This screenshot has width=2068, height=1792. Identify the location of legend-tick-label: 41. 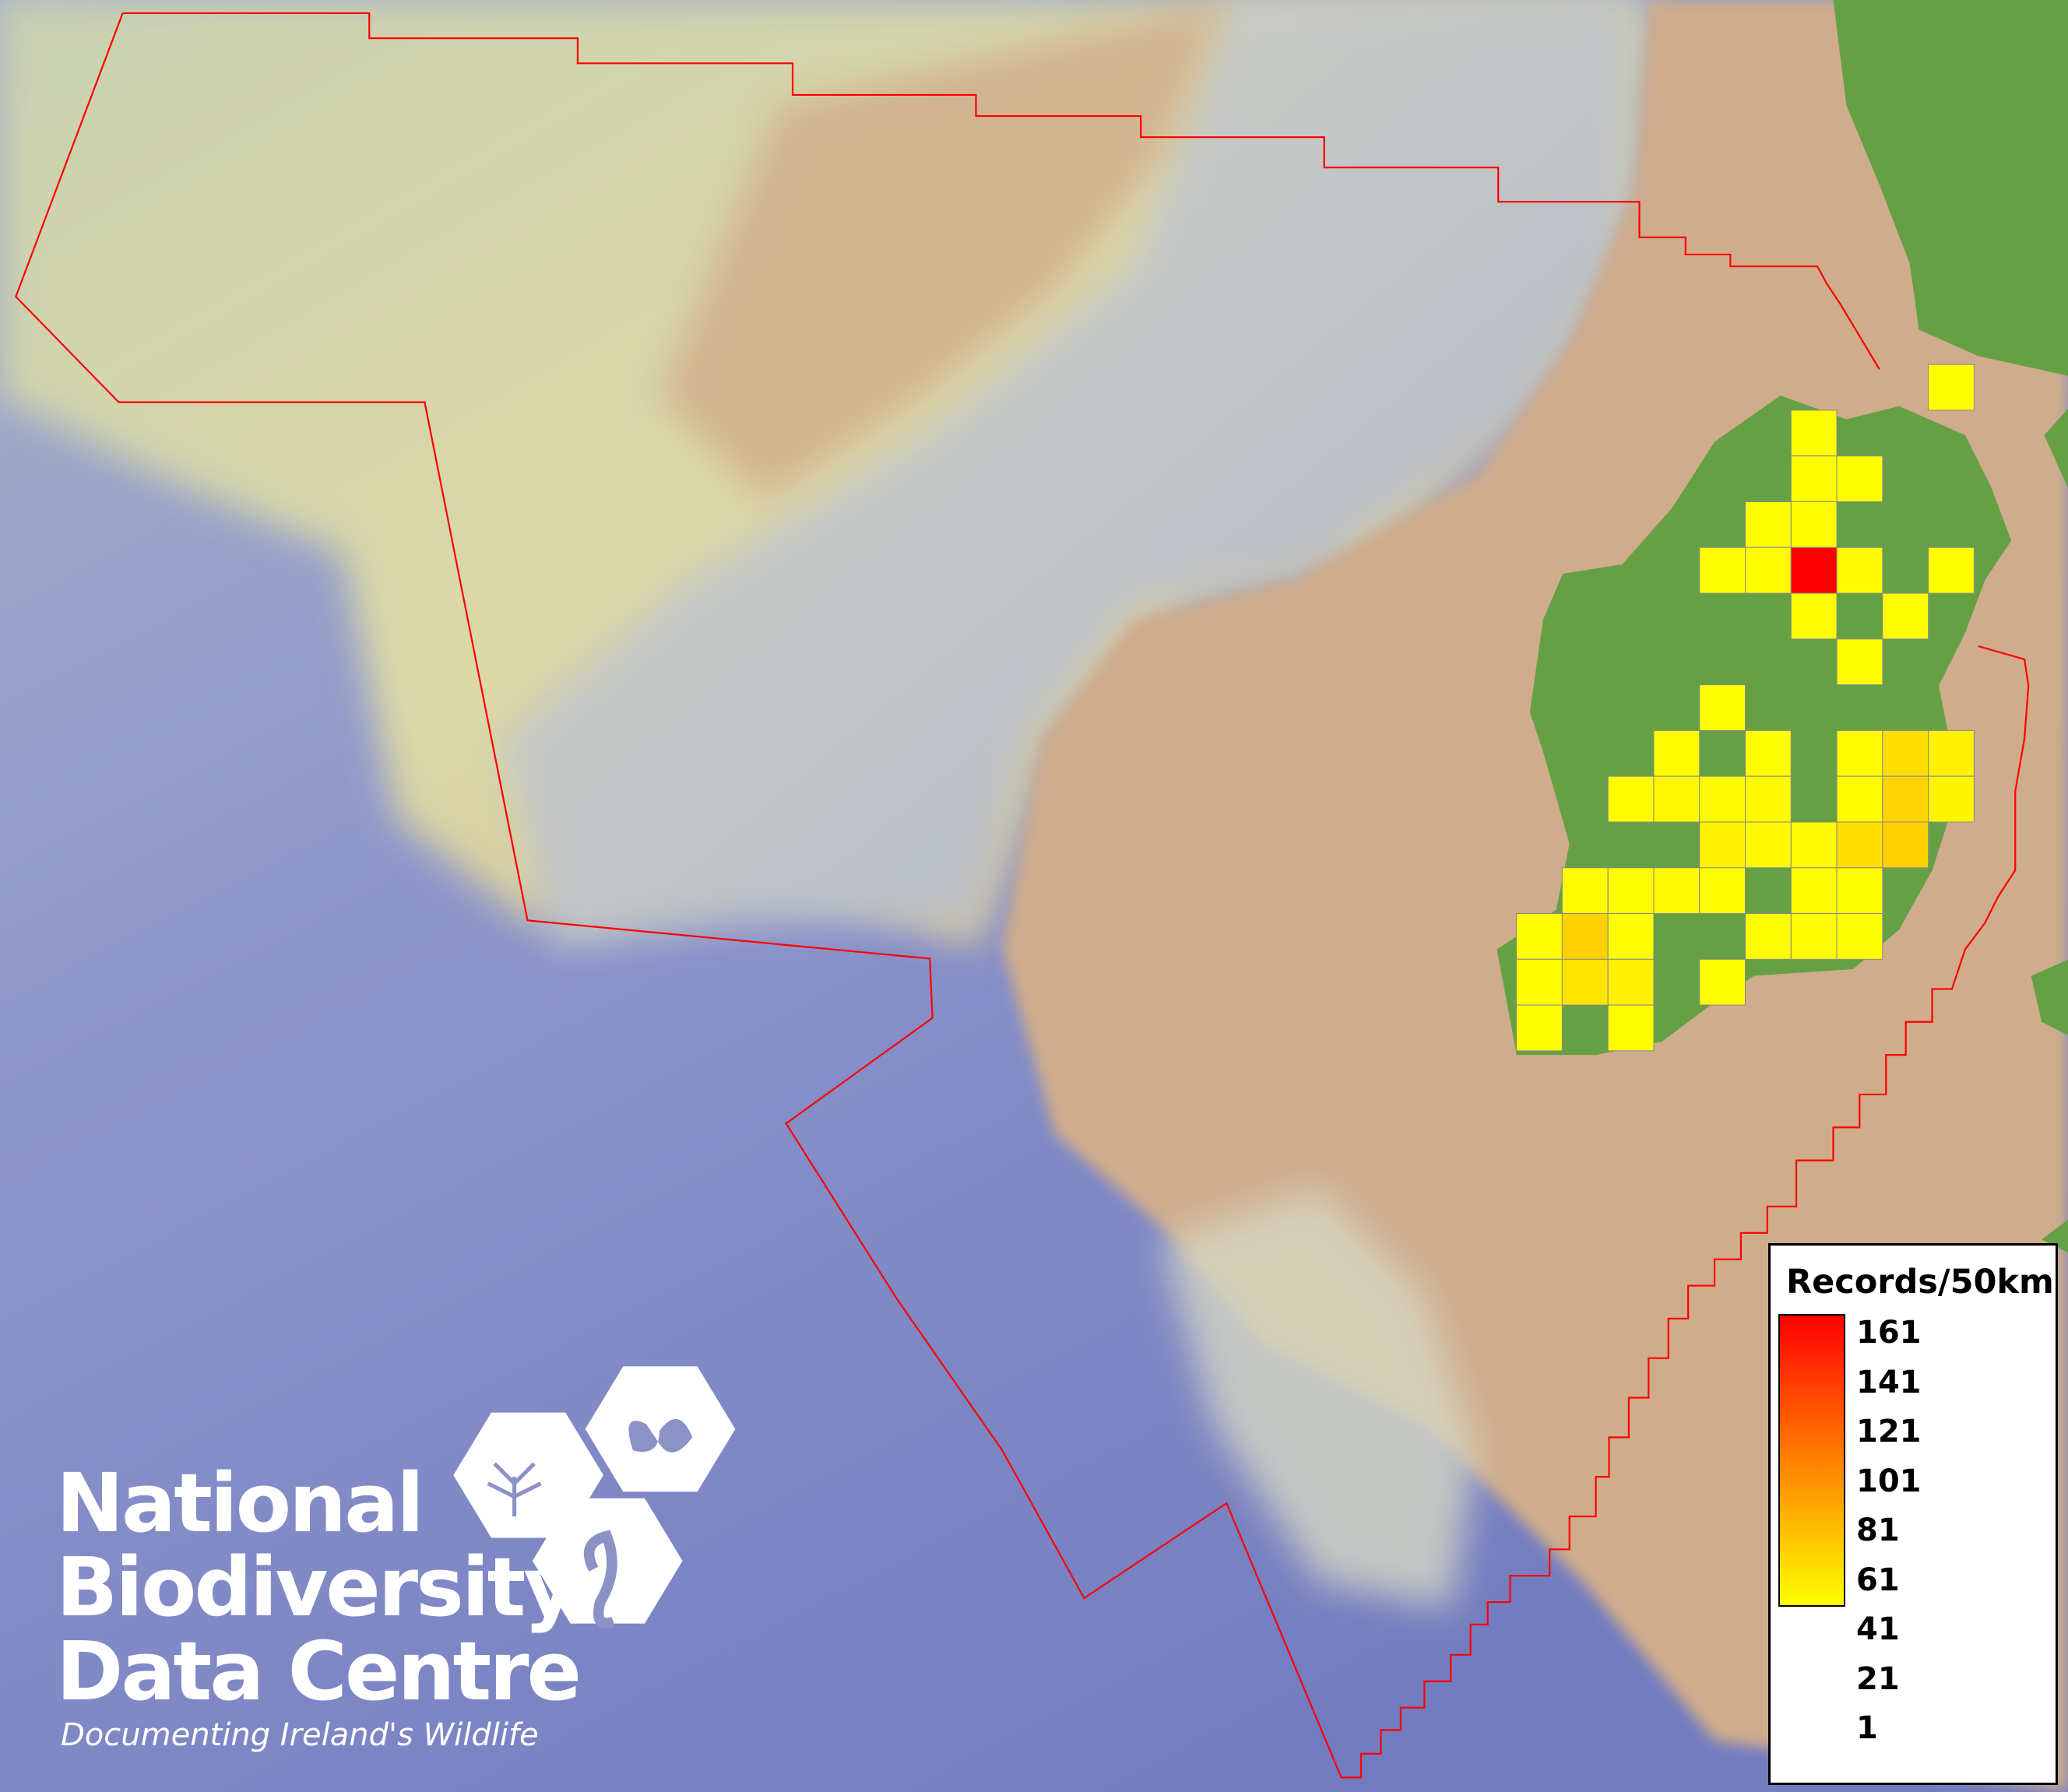
(1878, 1629).